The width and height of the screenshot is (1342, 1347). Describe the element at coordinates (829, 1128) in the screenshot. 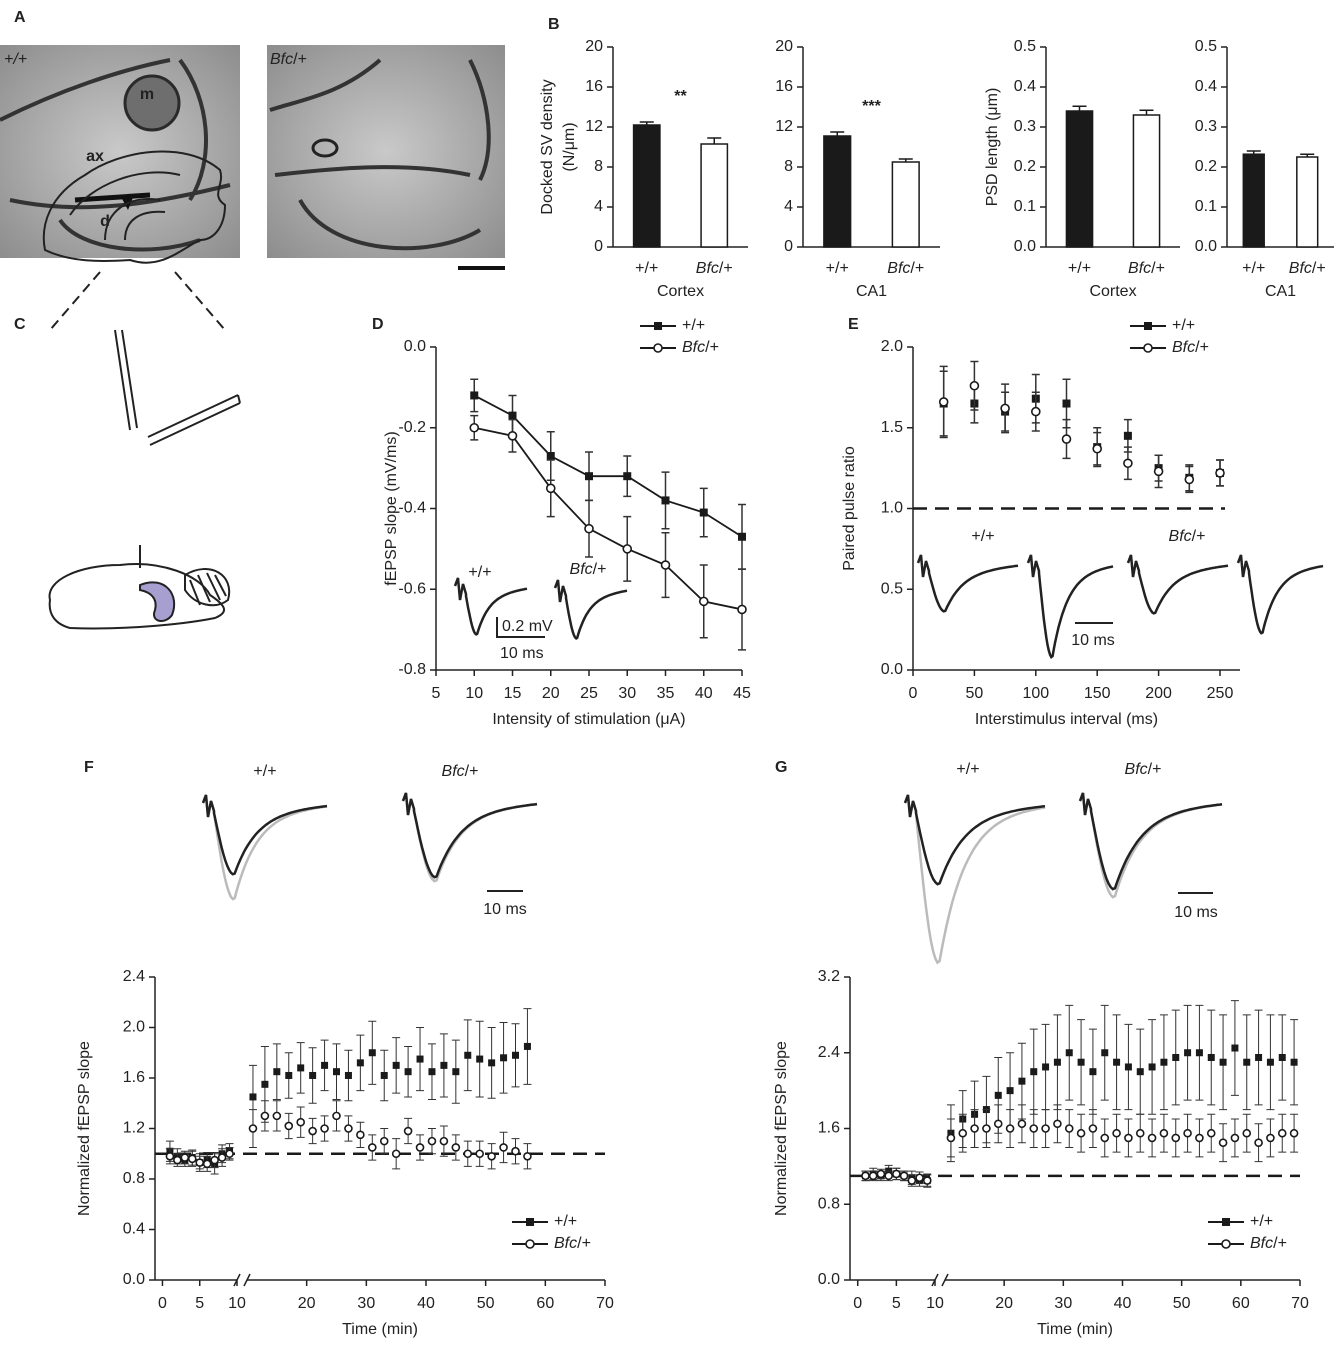

I see `y-tick-label: 1.6` at that location.